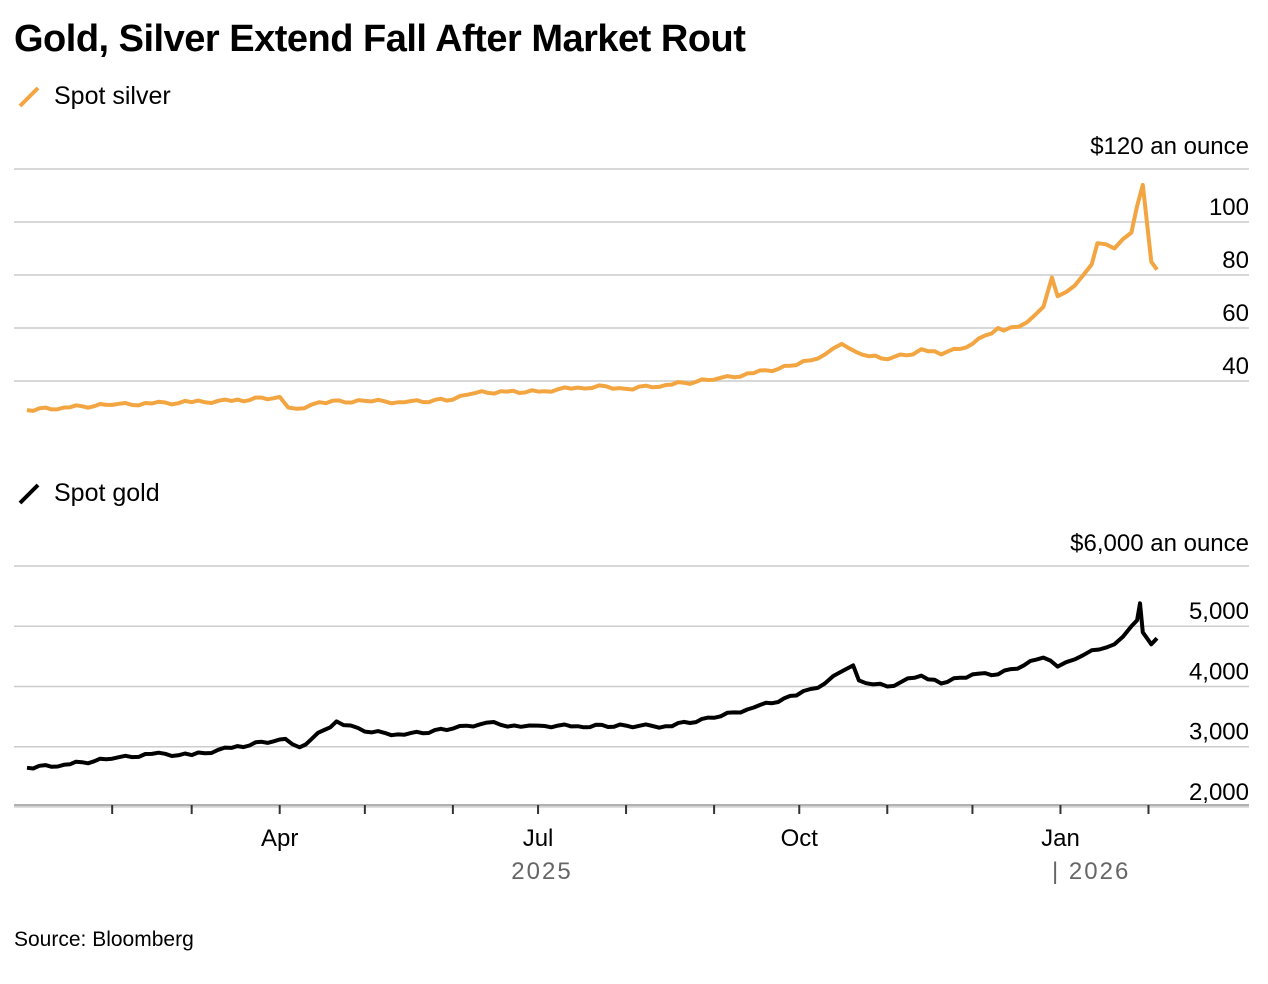  I want to click on year-label-2026: | 2026, so click(1091, 871).